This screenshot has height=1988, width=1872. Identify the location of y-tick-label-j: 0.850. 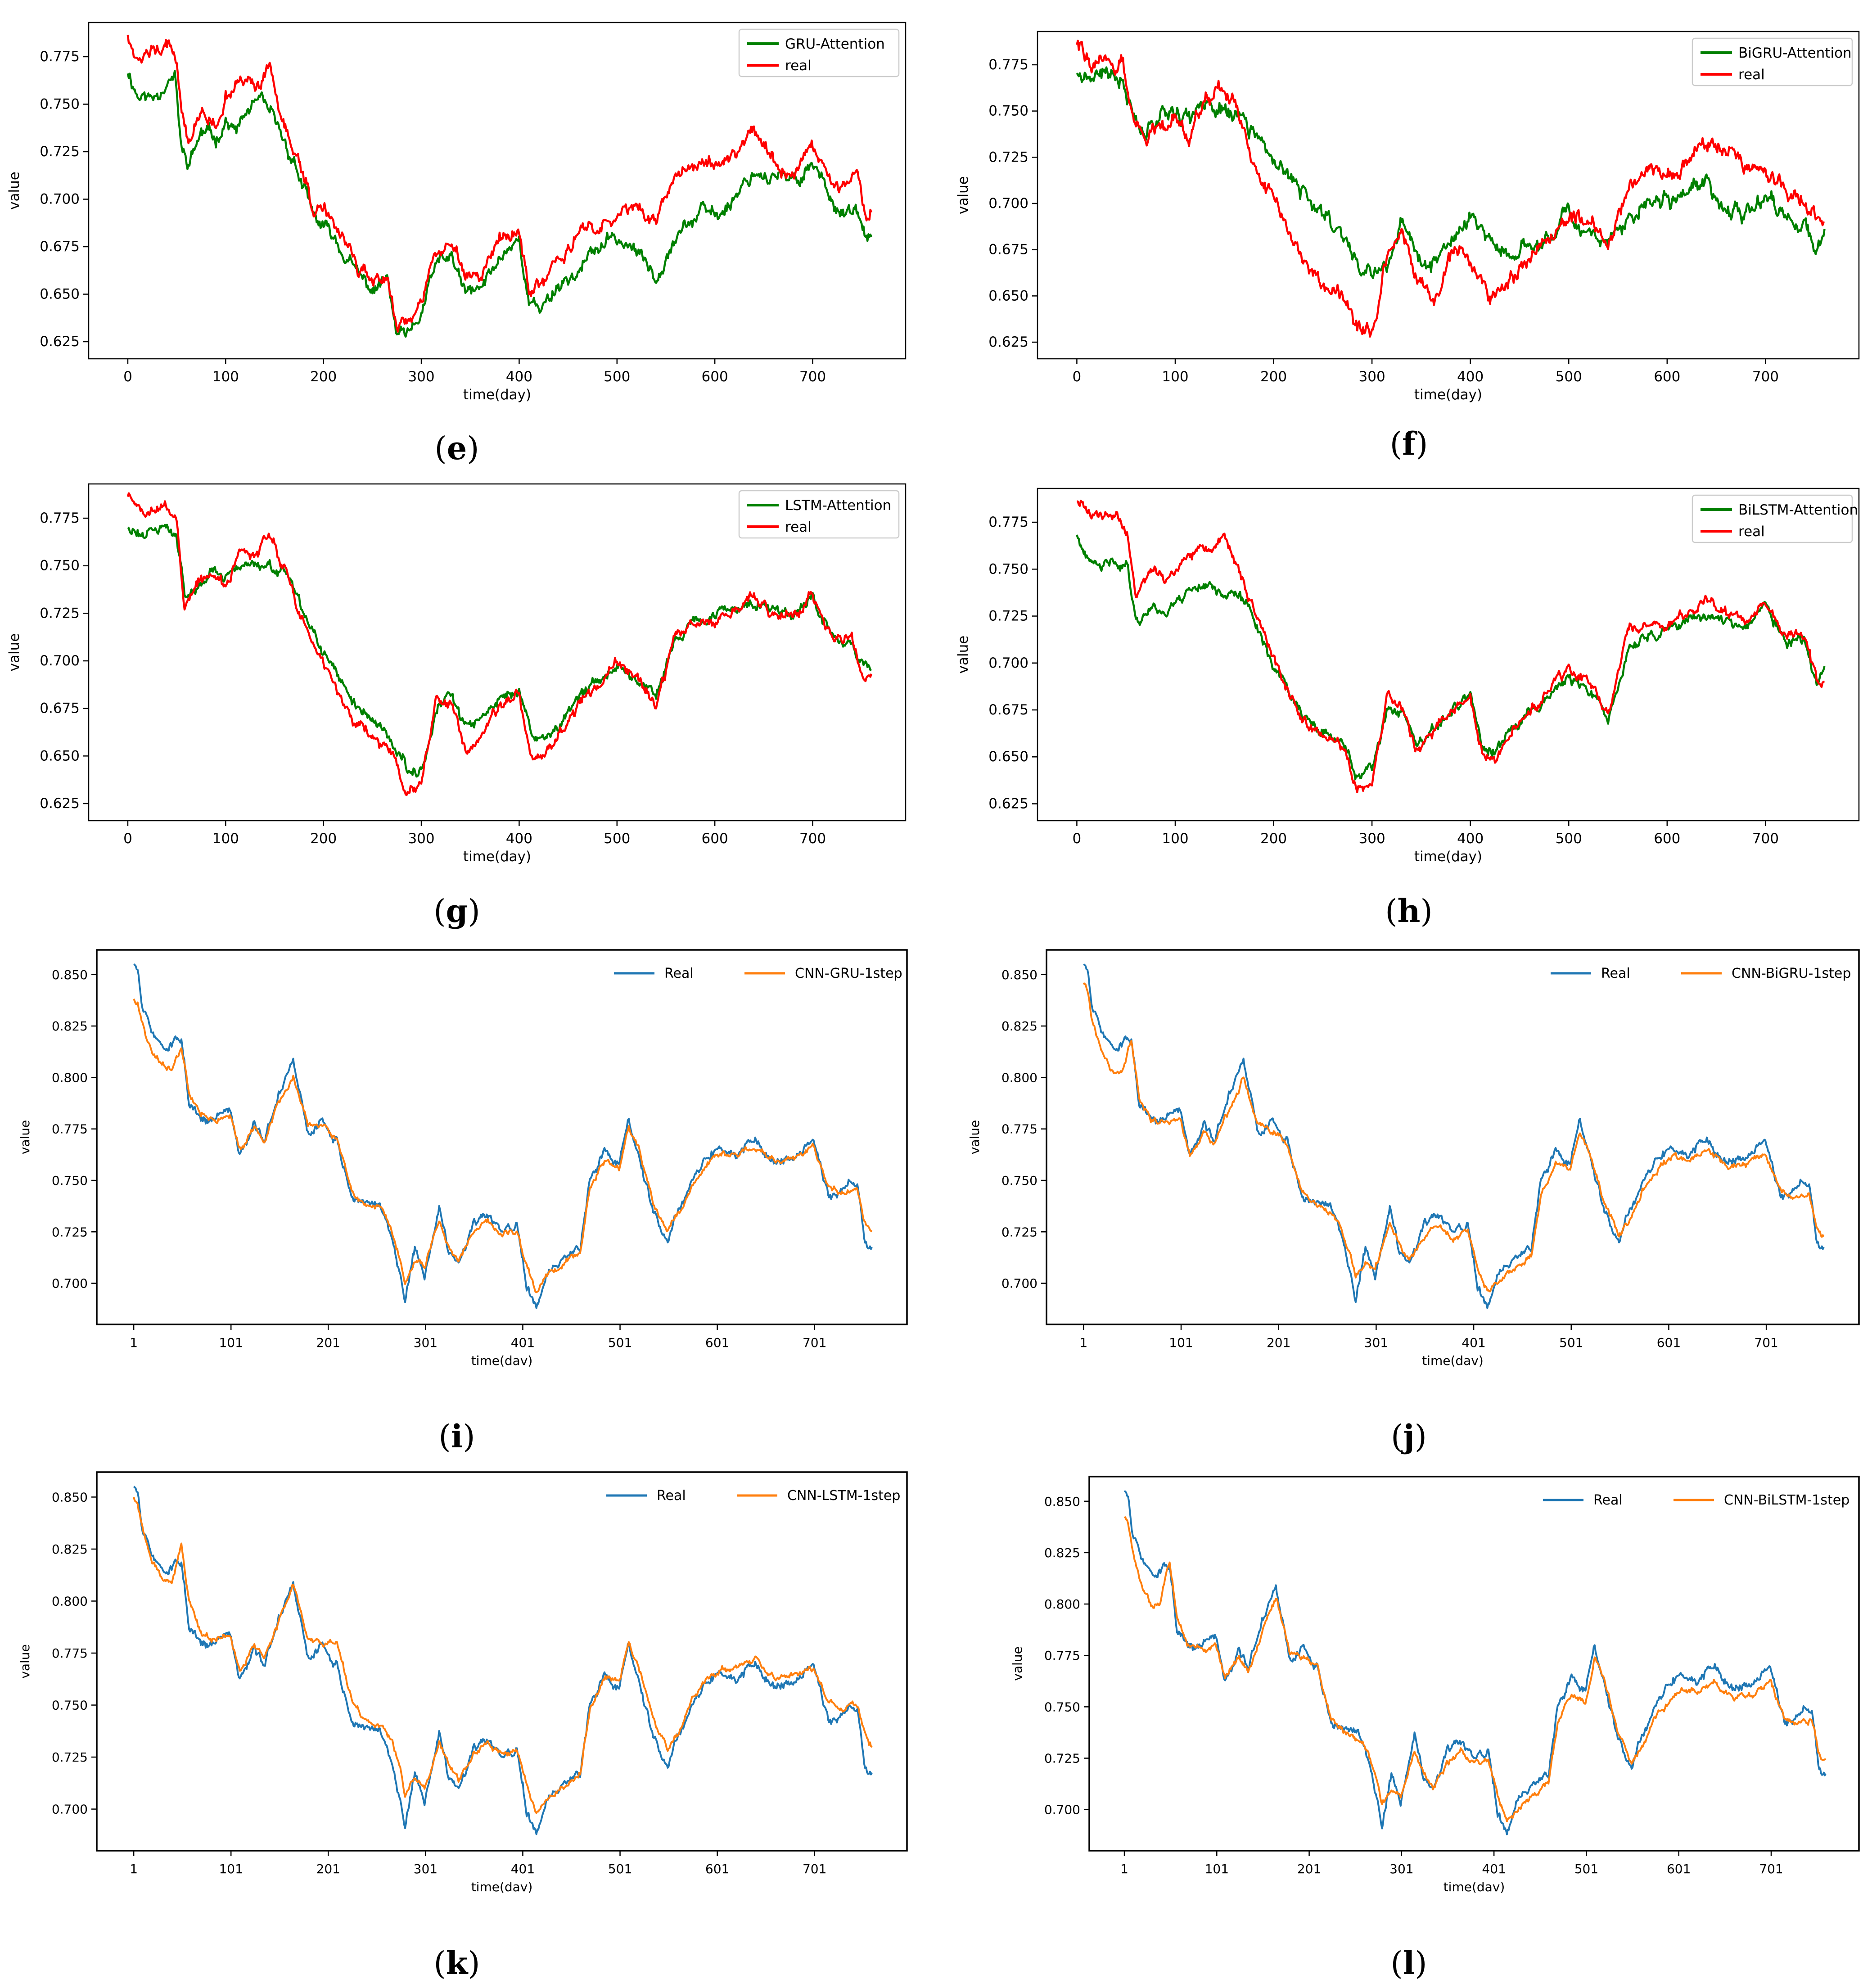
(1019, 974).